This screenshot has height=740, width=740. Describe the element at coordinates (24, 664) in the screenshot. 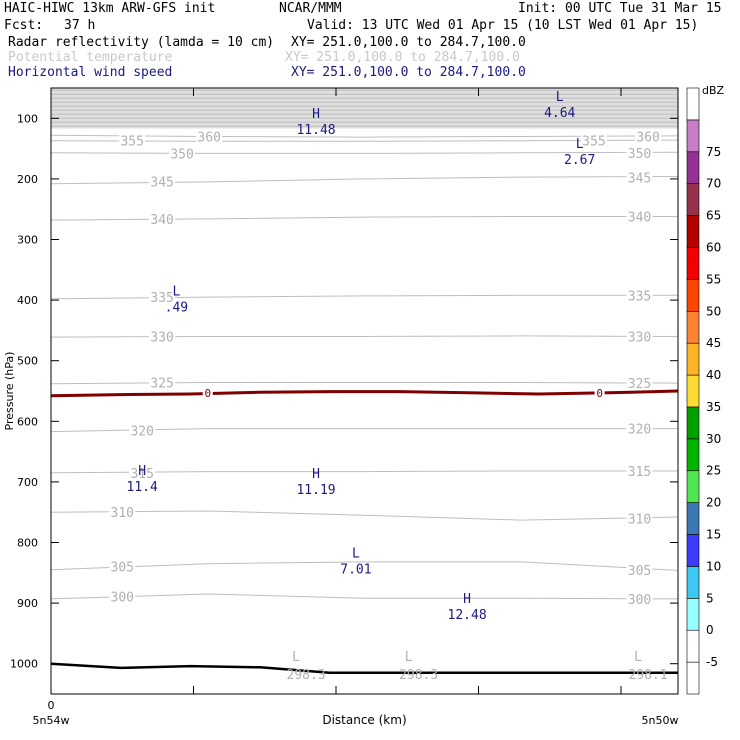

I see `y-tick-label: 1000` at that location.